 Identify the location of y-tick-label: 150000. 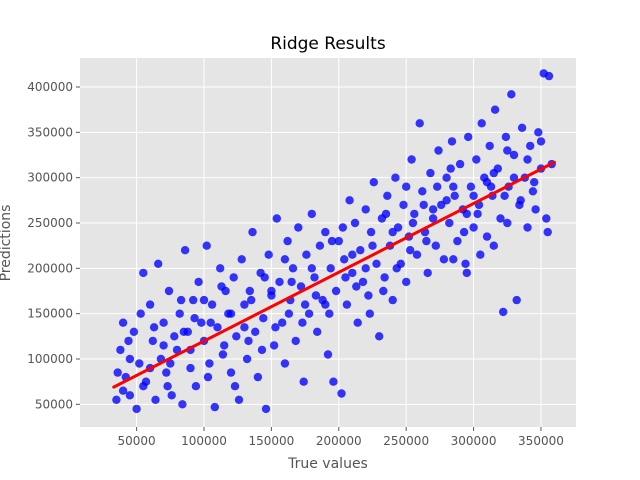
(50, 314).